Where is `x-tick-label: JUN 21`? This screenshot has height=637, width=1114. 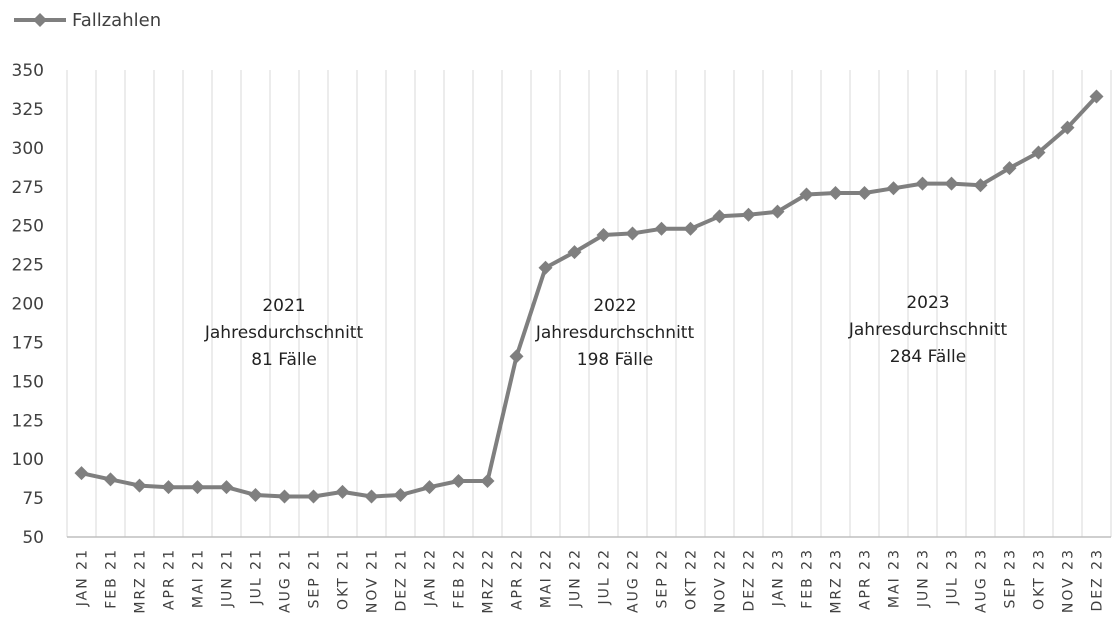 x-tick-label: JUN 21 is located at coordinates (228, 578).